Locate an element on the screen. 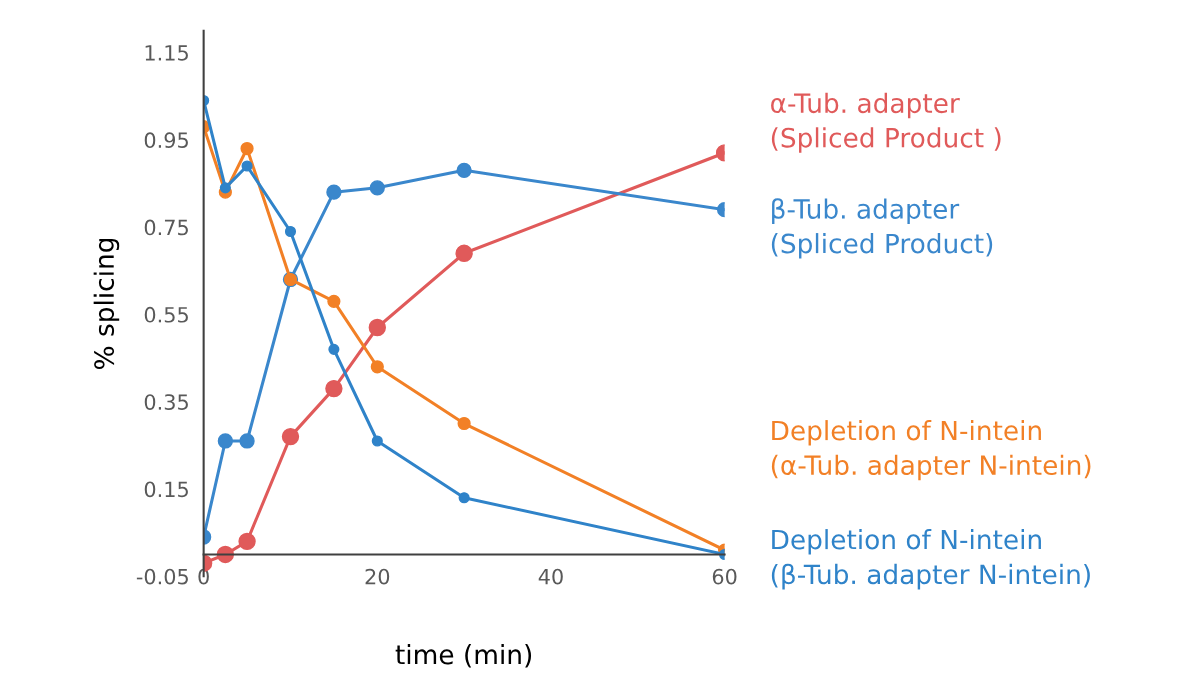 This screenshot has height=682, width=1184. y-tick-label: 1.15 is located at coordinates (166, 53).